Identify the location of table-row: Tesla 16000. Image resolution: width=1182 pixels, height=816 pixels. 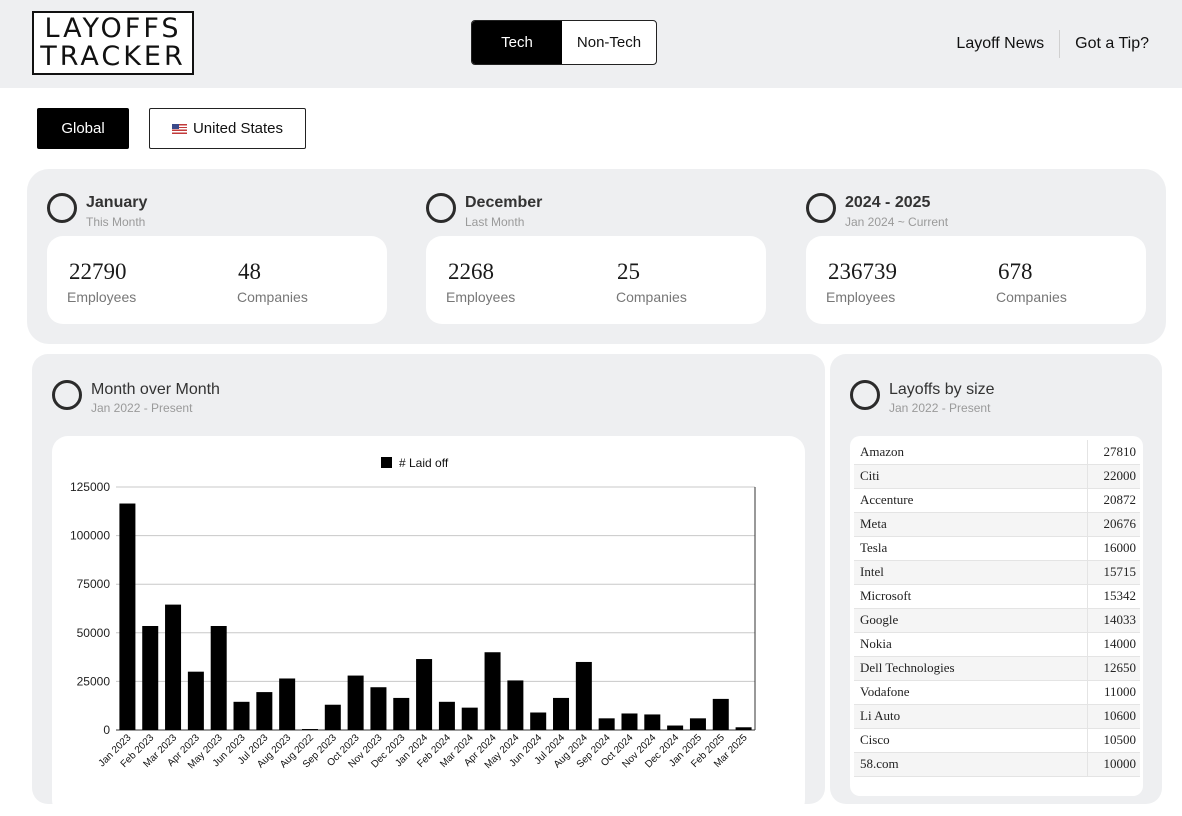
(997, 548).